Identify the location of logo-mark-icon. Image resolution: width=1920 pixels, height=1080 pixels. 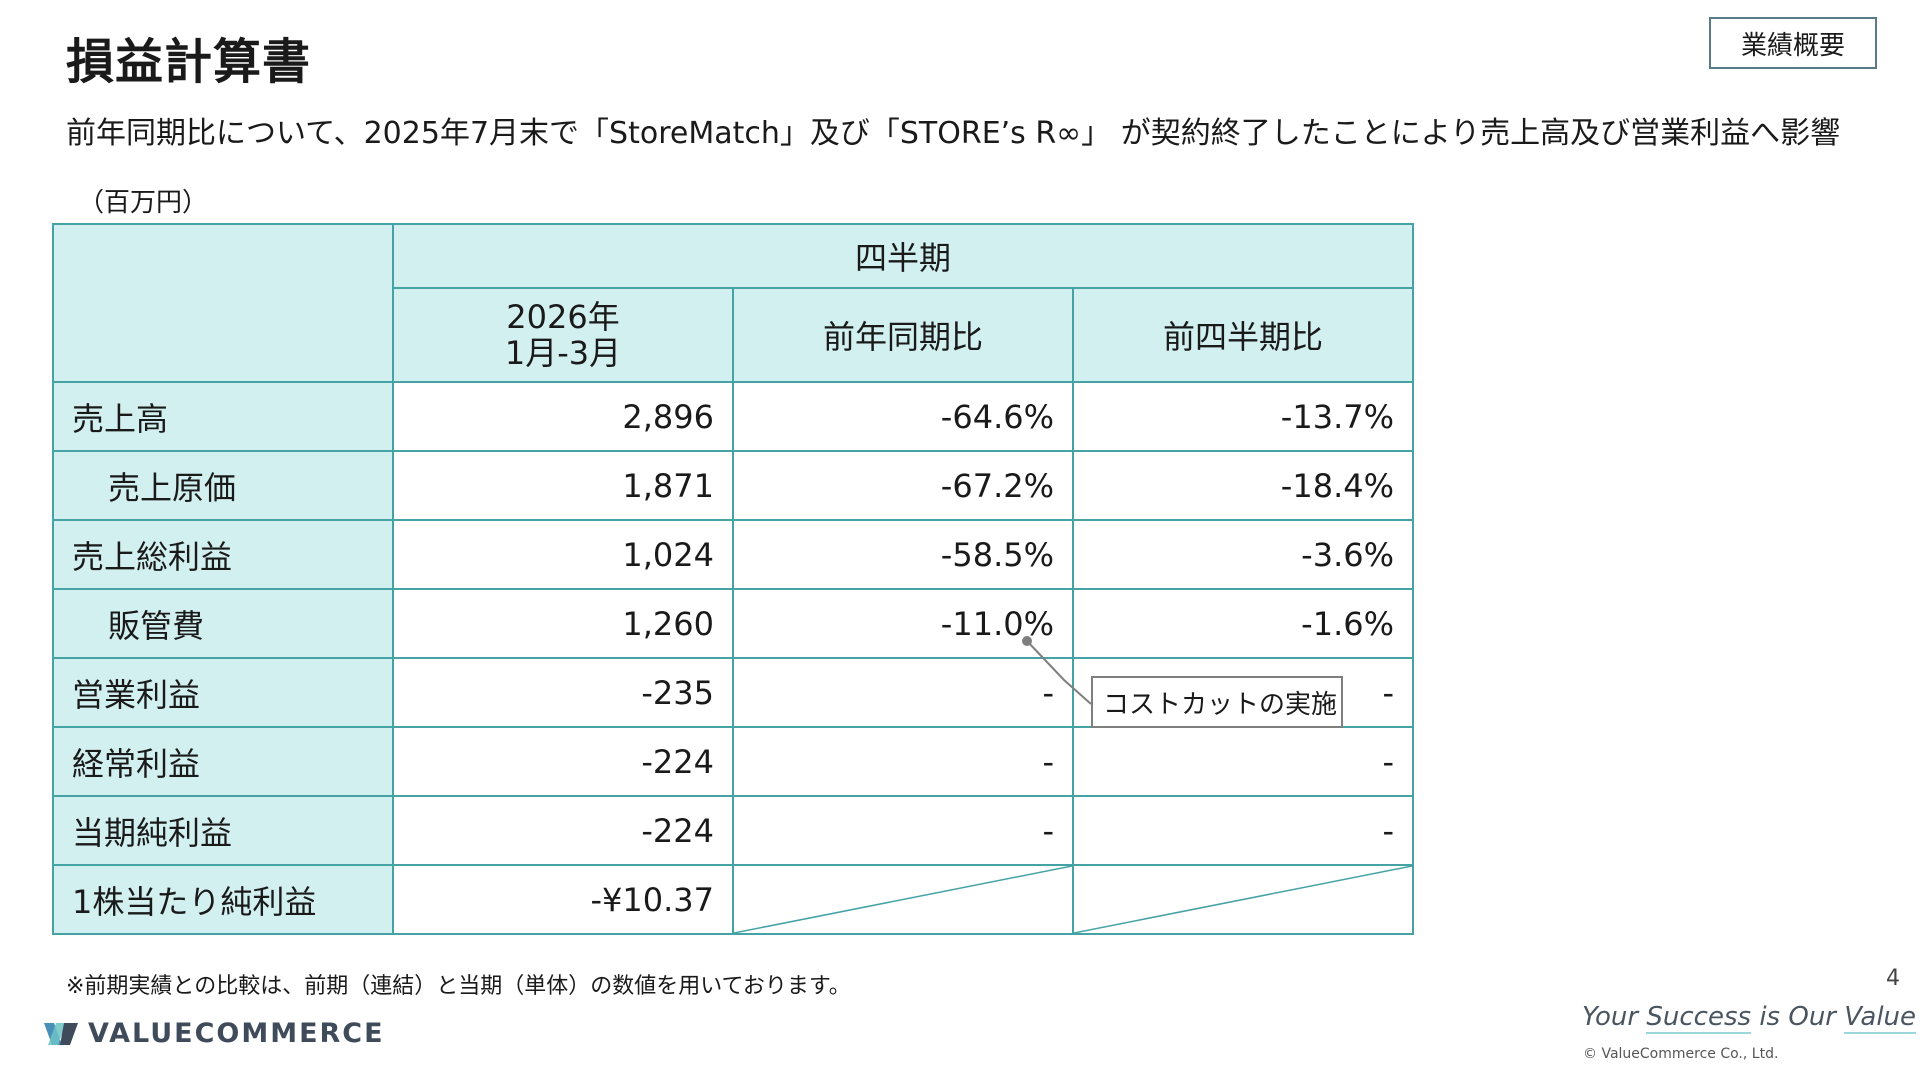
(61, 1033).